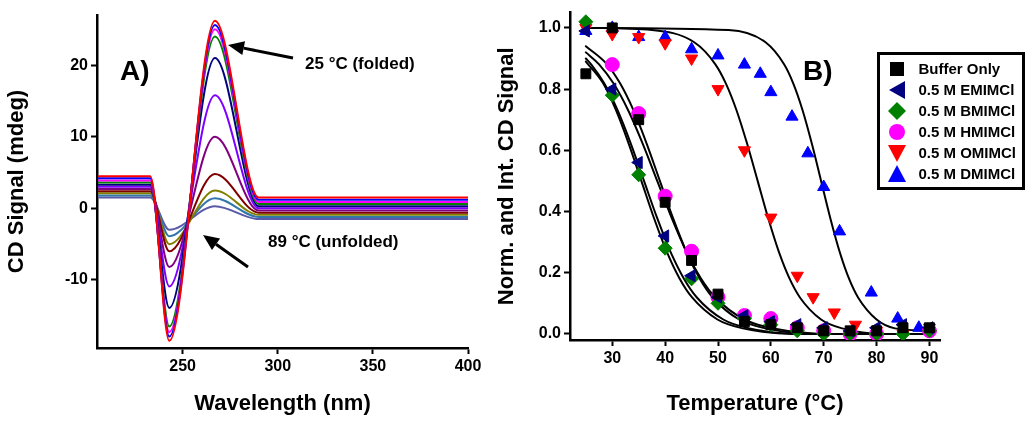 The image size is (1028, 421). What do you see at coordinates (770, 358) in the screenshot?
I see `x-tick-label: 60` at bounding box center [770, 358].